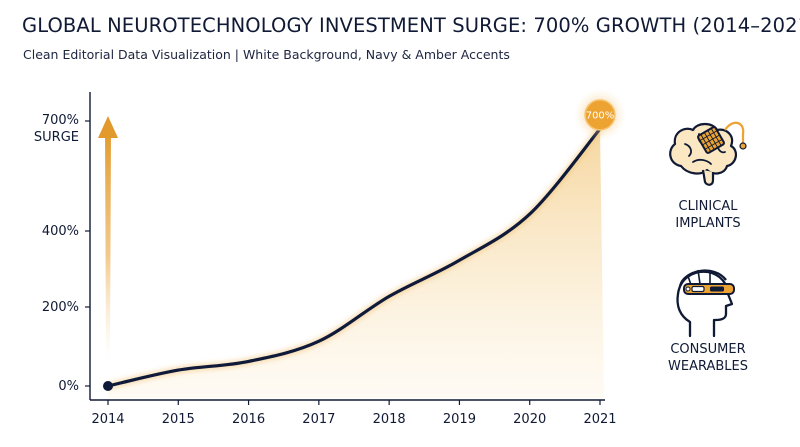 The width and height of the screenshot is (800, 447). What do you see at coordinates (318, 419) in the screenshot?
I see `x-tick-label: 2017` at bounding box center [318, 419].